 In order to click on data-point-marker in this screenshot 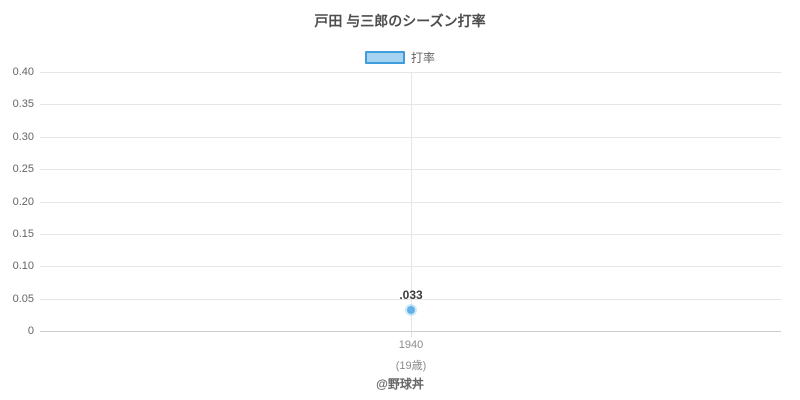, I will do `click(411, 309)`.